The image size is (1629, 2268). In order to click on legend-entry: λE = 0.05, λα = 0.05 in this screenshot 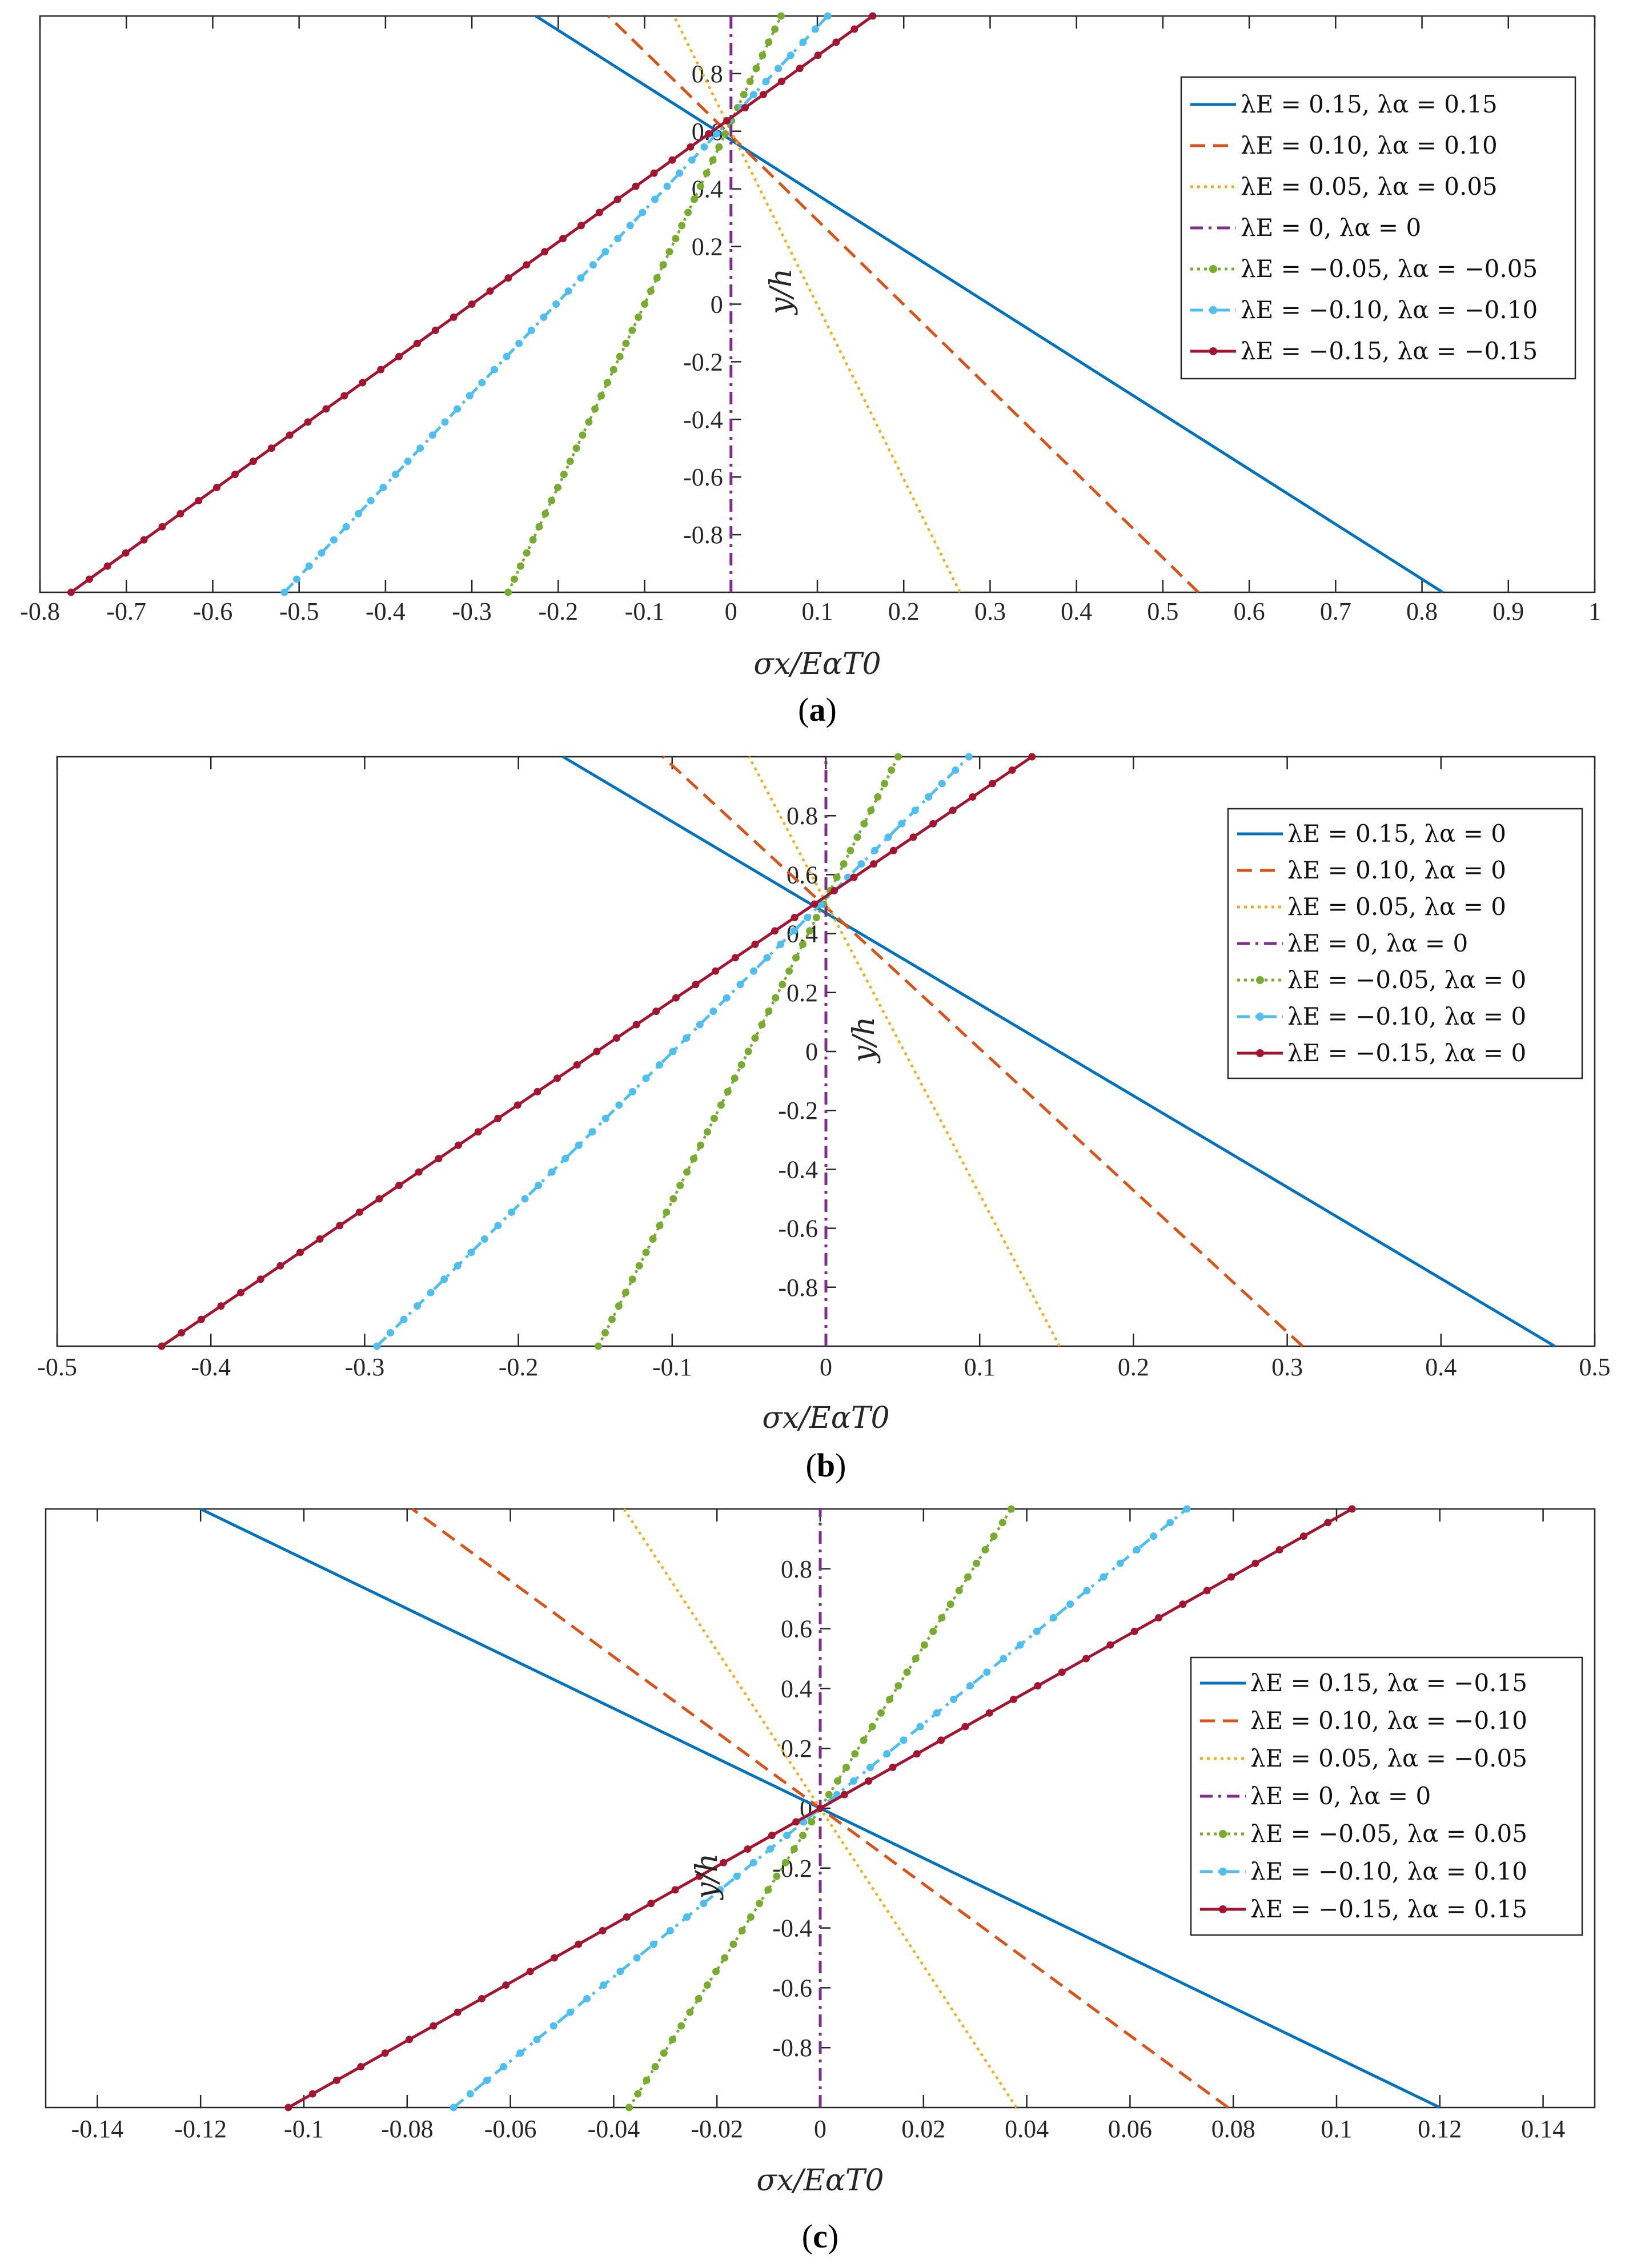, I will do `click(1344, 186)`.